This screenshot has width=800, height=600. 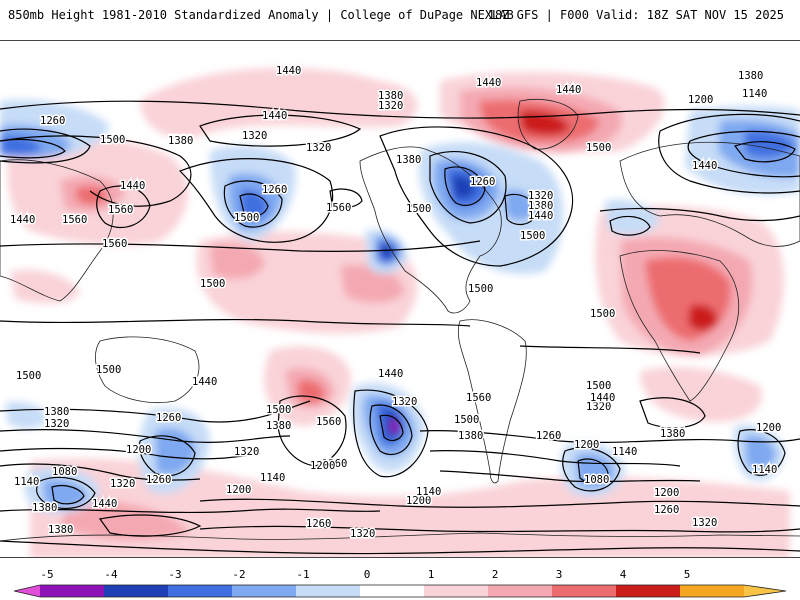 I want to click on colorbar, so click(x=400, y=591).